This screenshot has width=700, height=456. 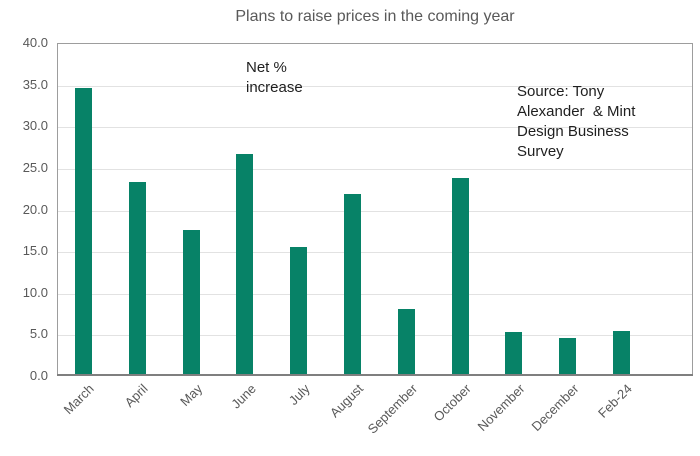 What do you see at coordinates (38, 375) in the screenshot?
I see `y-axis-tick-label: 0.0` at bounding box center [38, 375].